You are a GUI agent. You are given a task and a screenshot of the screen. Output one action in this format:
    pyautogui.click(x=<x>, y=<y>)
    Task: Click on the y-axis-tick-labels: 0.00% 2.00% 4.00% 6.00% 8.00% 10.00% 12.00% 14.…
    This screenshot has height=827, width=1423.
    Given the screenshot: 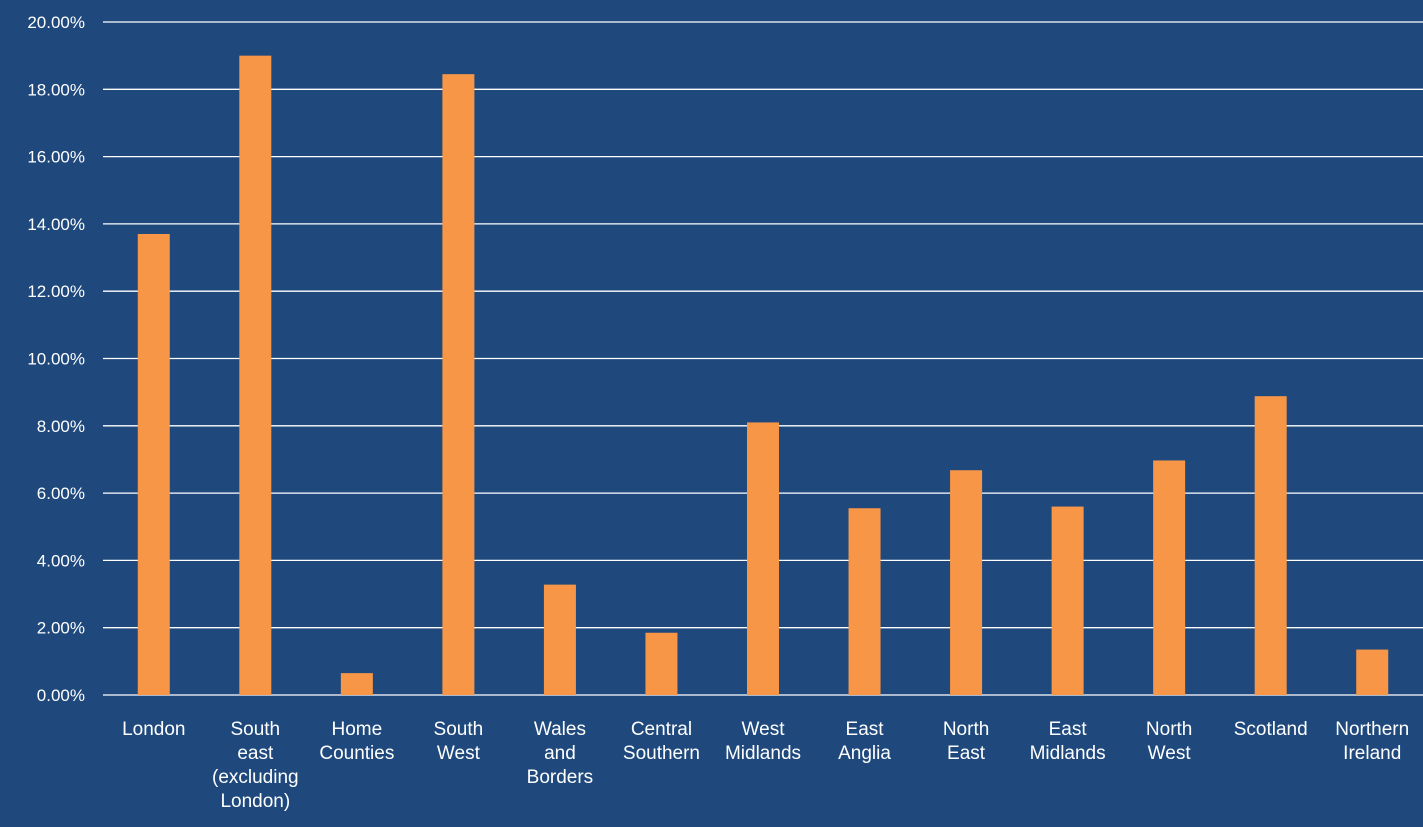 What is the action you would take?
    pyautogui.click(x=56, y=359)
    